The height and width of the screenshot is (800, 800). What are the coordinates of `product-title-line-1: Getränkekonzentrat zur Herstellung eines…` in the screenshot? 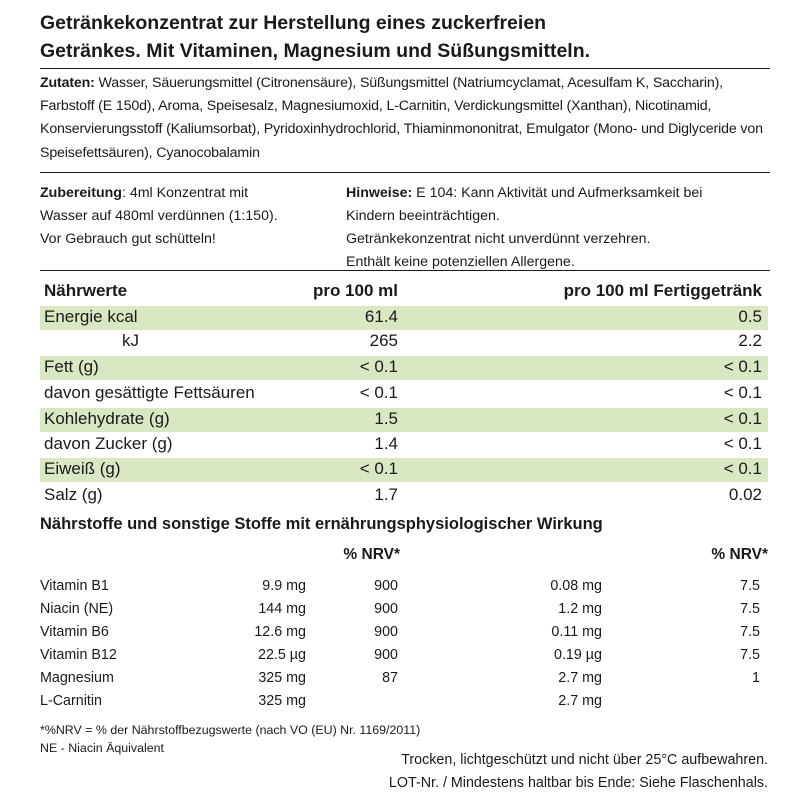 It's located at (293, 23).